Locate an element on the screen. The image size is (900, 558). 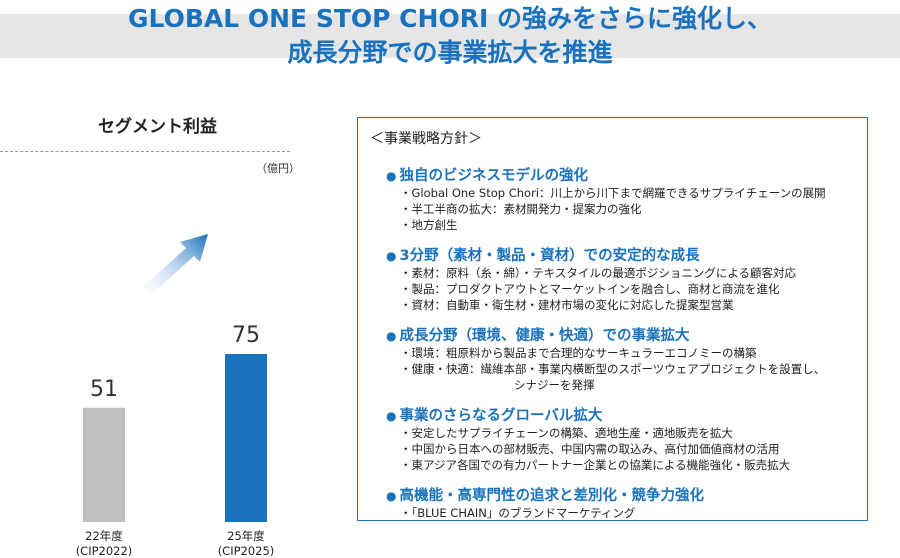
strategy-heading: ＜事業戦略方針＞ is located at coordinates (426, 139).